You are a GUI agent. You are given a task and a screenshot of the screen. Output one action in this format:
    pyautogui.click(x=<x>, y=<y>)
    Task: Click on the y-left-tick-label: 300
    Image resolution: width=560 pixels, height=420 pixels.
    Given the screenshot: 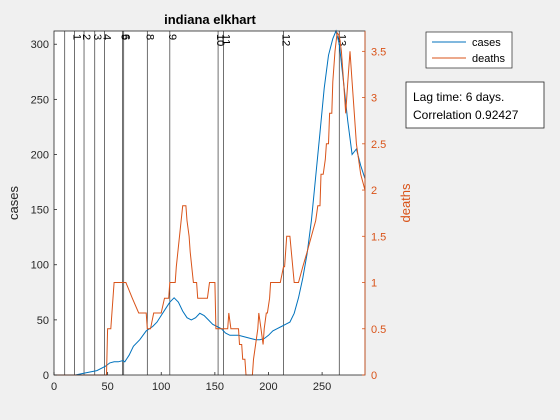 What is the action you would take?
    pyautogui.click(x=40, y=45)
    